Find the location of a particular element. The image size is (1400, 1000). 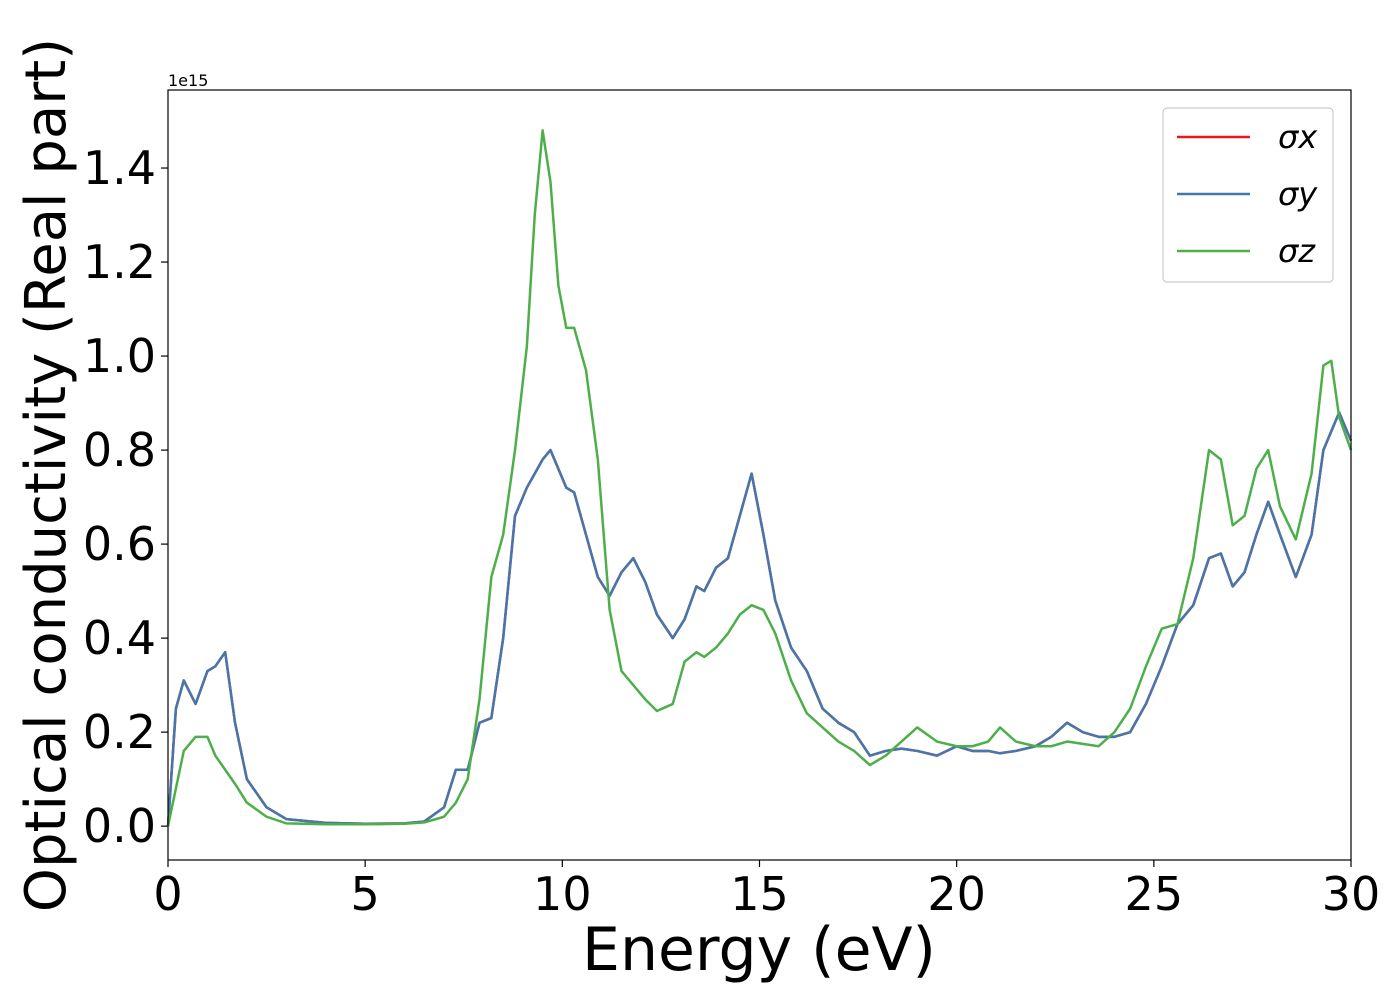

x-tick-label: 10 is located at coordinates (562, 894).